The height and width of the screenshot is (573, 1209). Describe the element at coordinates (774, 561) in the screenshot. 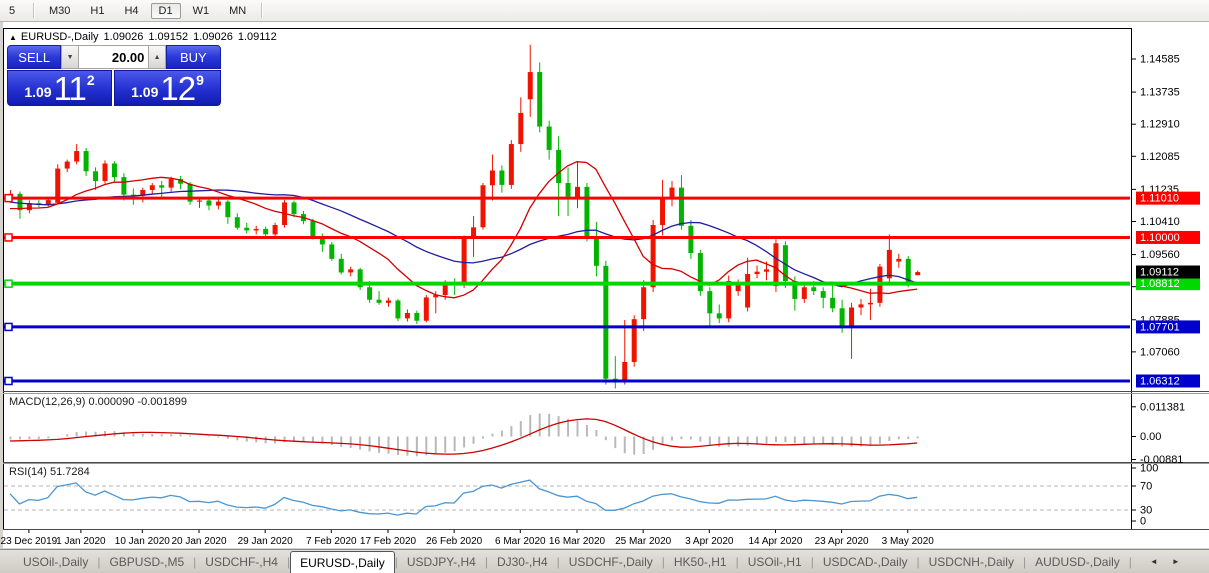

I see `chart-tab-usoil-h1: USOil-,H1` at that location.